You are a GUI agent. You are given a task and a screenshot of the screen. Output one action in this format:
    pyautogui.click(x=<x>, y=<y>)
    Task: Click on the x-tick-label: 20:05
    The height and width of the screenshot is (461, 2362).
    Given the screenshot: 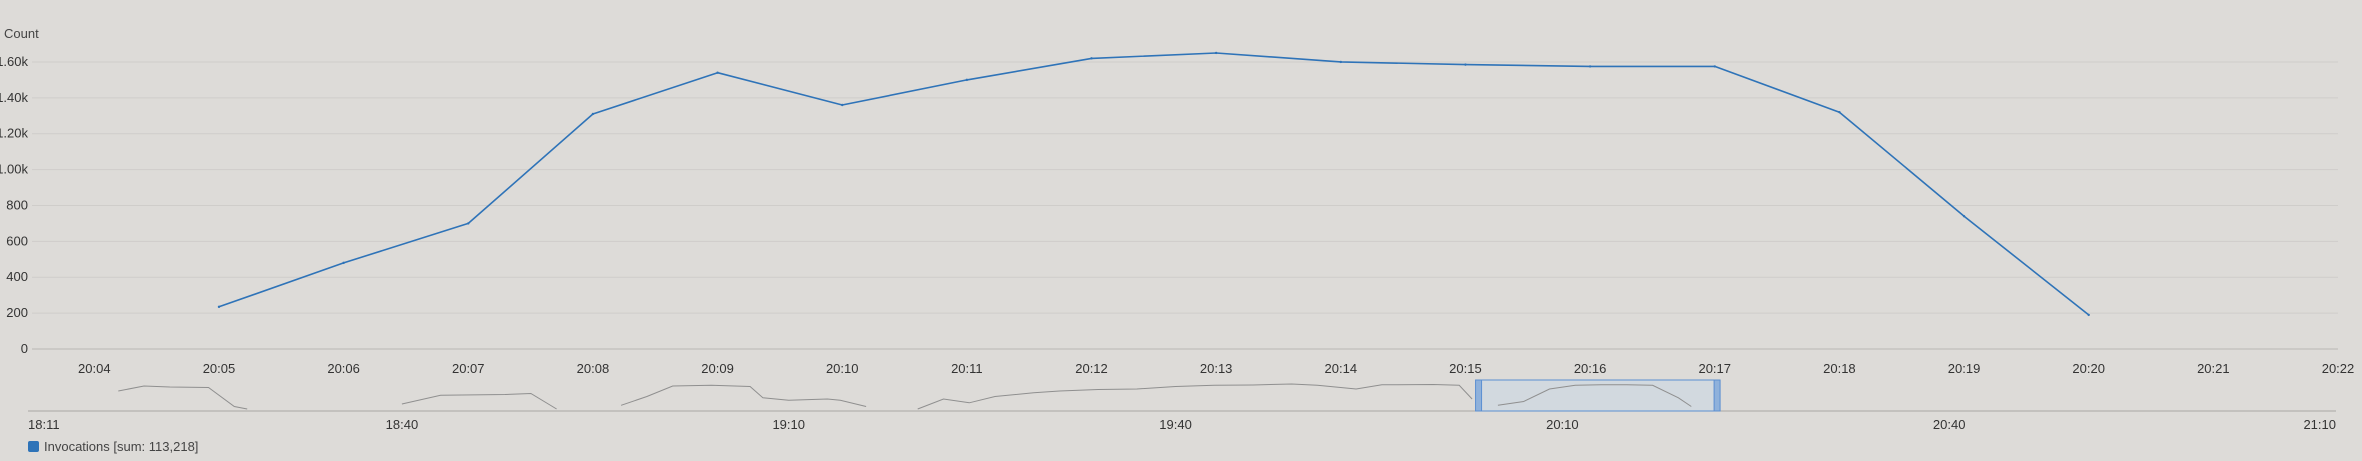 What is the action you would take?
    pyautogui.click(x=219, y=368)
    